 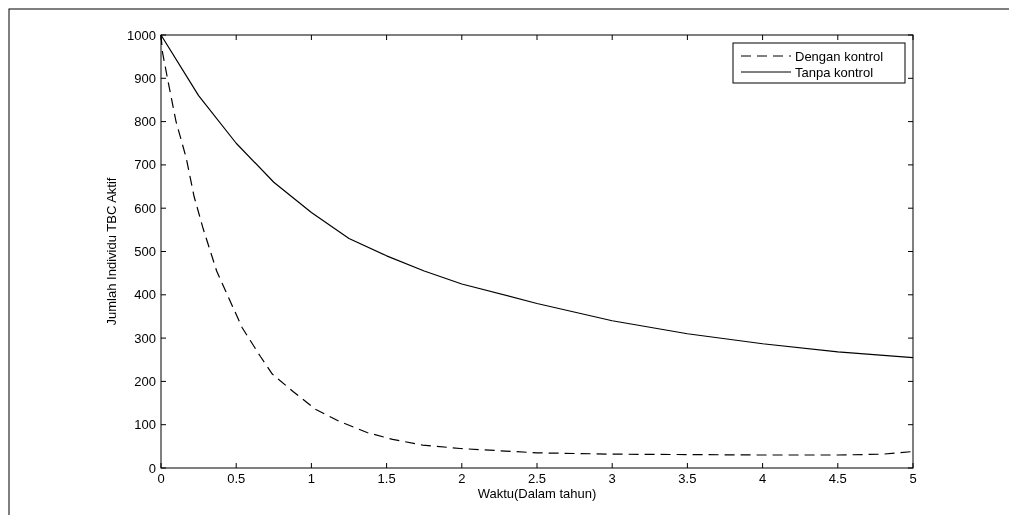 I want to click on y-tick-label: 400, so click(x=145, y=295).